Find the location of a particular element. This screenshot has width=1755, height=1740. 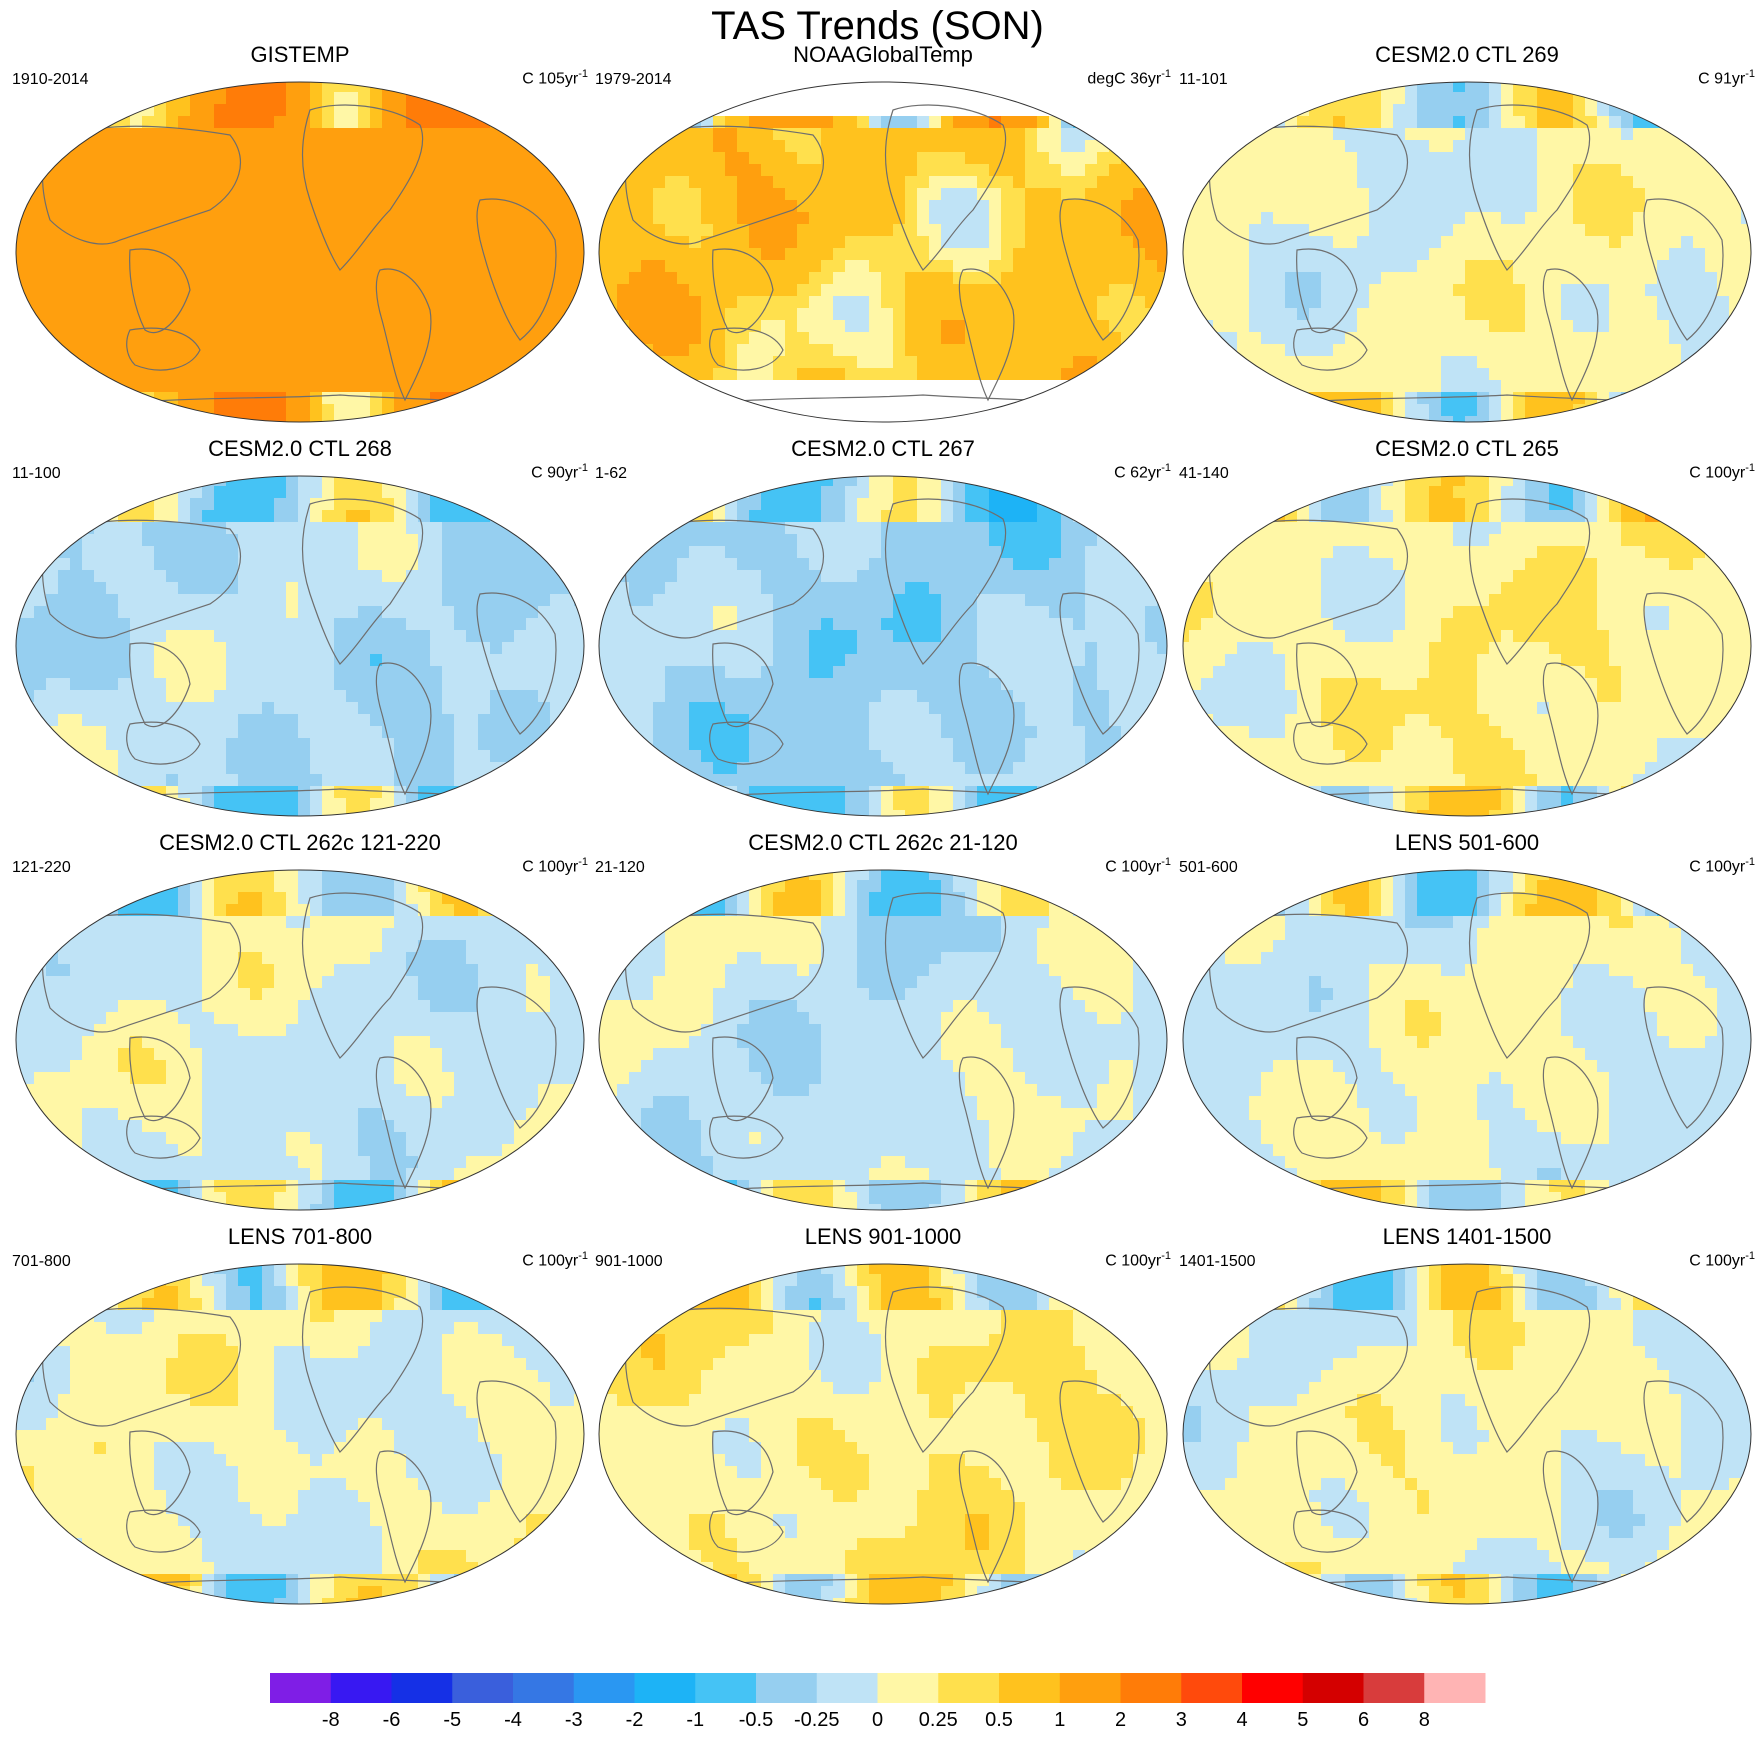

panel-units-exponent: -1 is located at coordinates (583, 468).